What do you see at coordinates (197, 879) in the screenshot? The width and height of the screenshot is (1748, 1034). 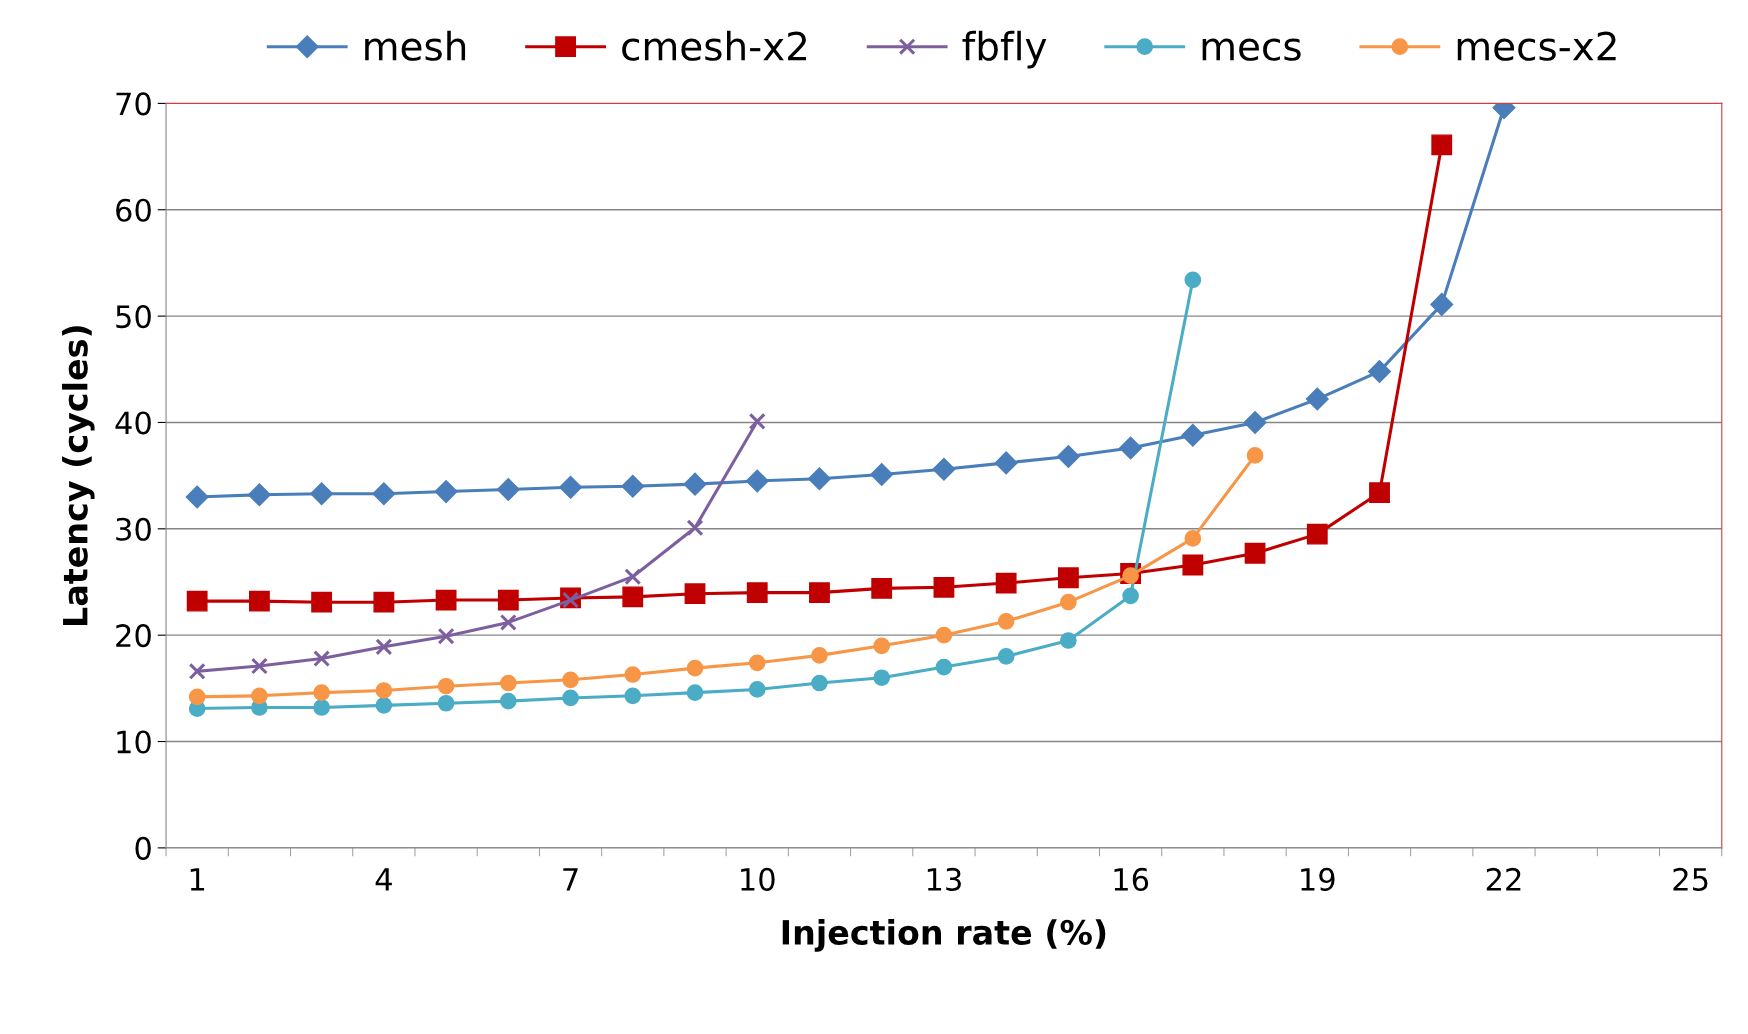 I see `x-tick-label: 1` at bounding box center [197, 879].